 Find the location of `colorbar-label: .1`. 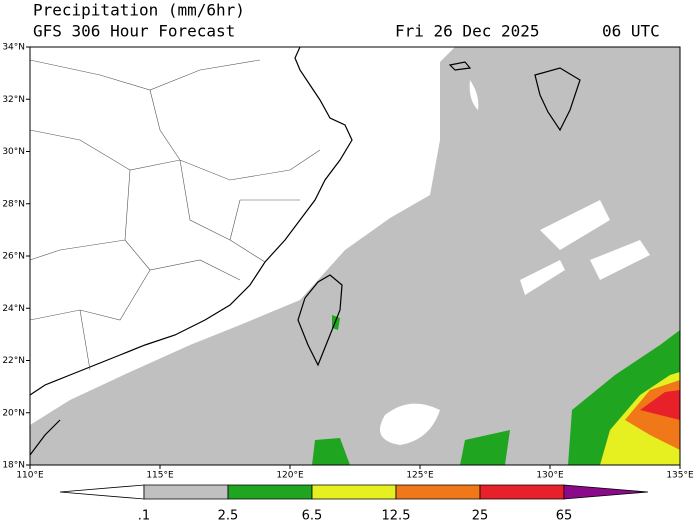

colorbar-label: .1 is located at coordinates (144, 516).